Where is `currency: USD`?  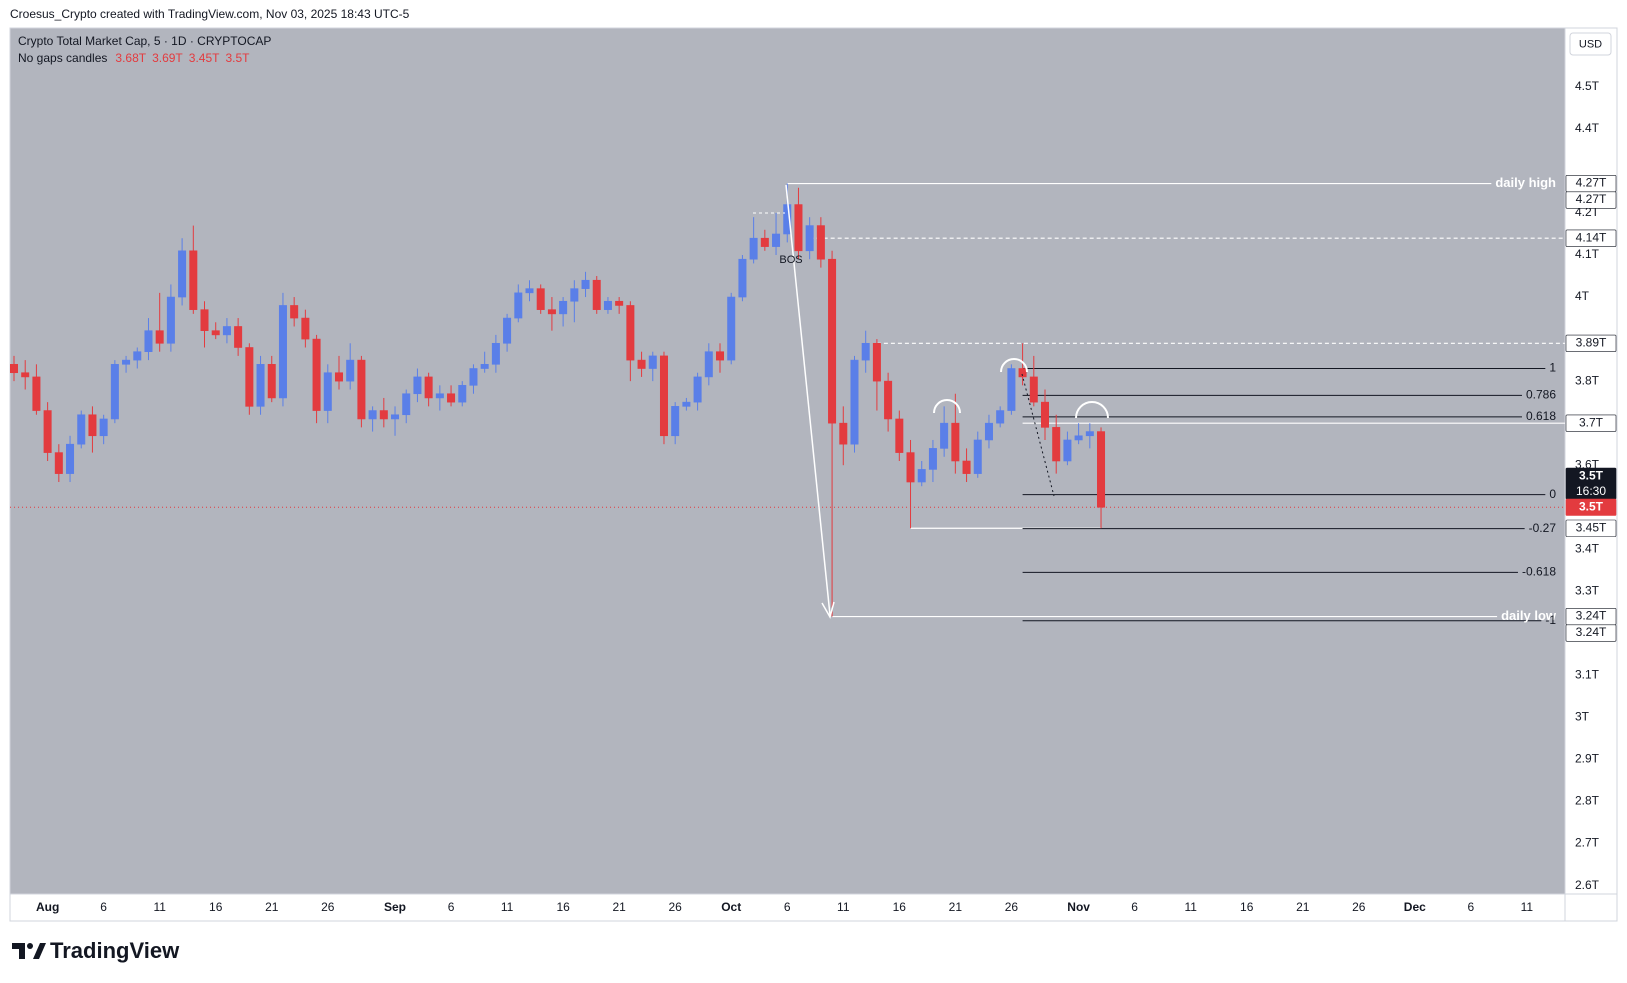
currency: USD is located at coordinates (1590, 44).